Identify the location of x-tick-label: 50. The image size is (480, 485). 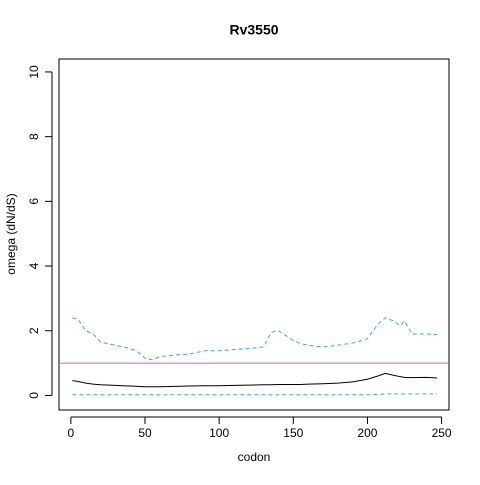
(145, 433).